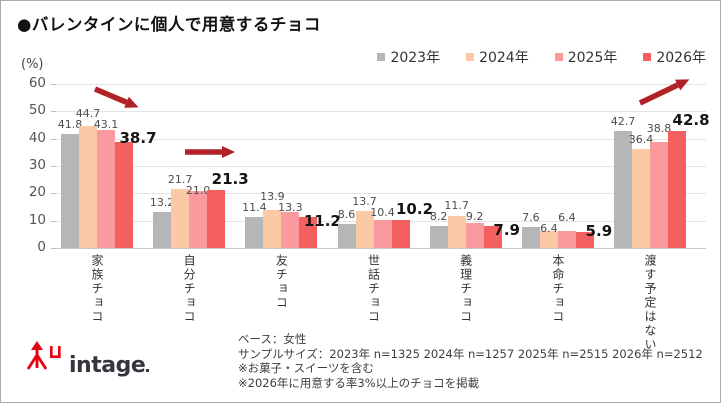 The image size is (721, 403). Describe the element at coordinates (272, 196) in the screenshot. I see `bar-value-label: 13.9` at that location.